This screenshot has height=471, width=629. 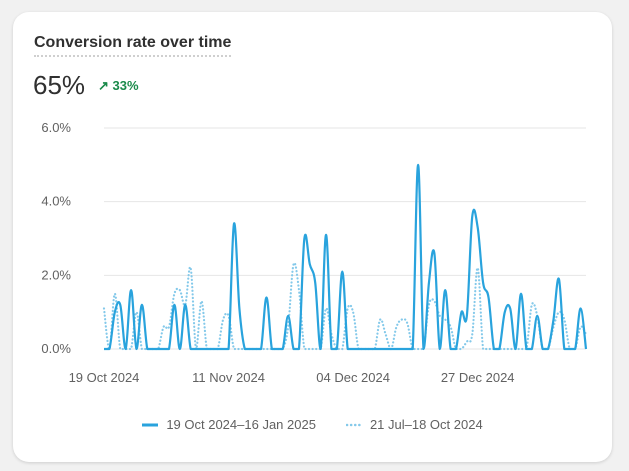 What do you see at coordinates (228, 377) in the screenshot?
I see `x-tick-label: 11 Nov 2024` at bounding box center [228, 377].